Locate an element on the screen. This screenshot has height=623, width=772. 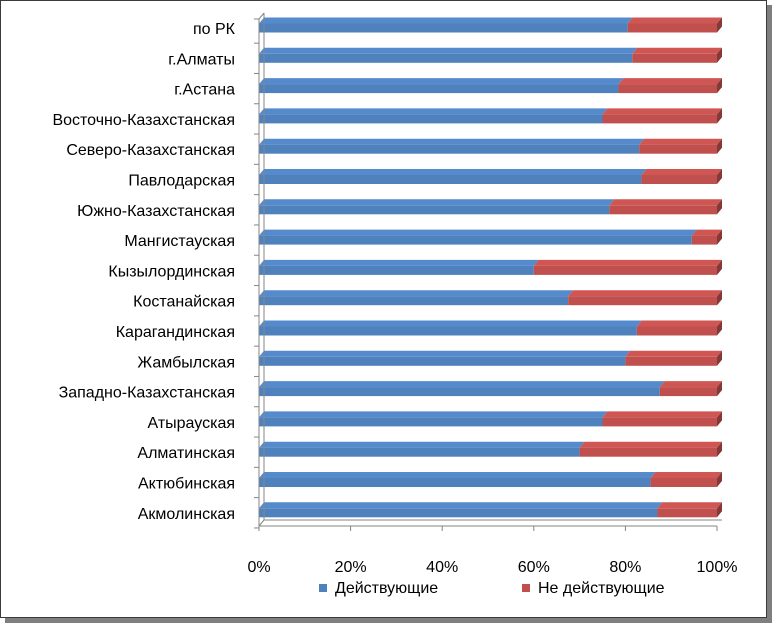
category-label: г.Алматы is located at coordinates (201, 59).